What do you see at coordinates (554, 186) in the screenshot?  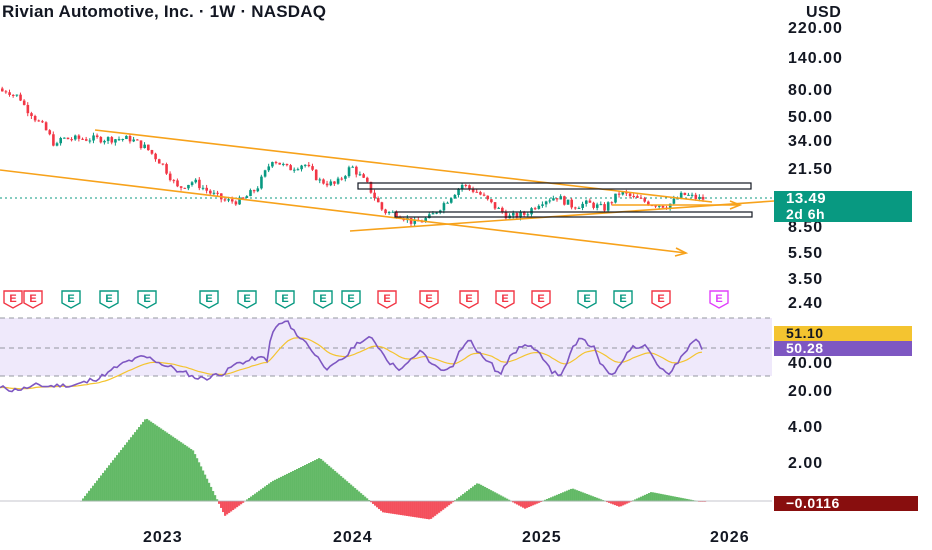 I see `resistance-box` at bounding box center [554, 186].